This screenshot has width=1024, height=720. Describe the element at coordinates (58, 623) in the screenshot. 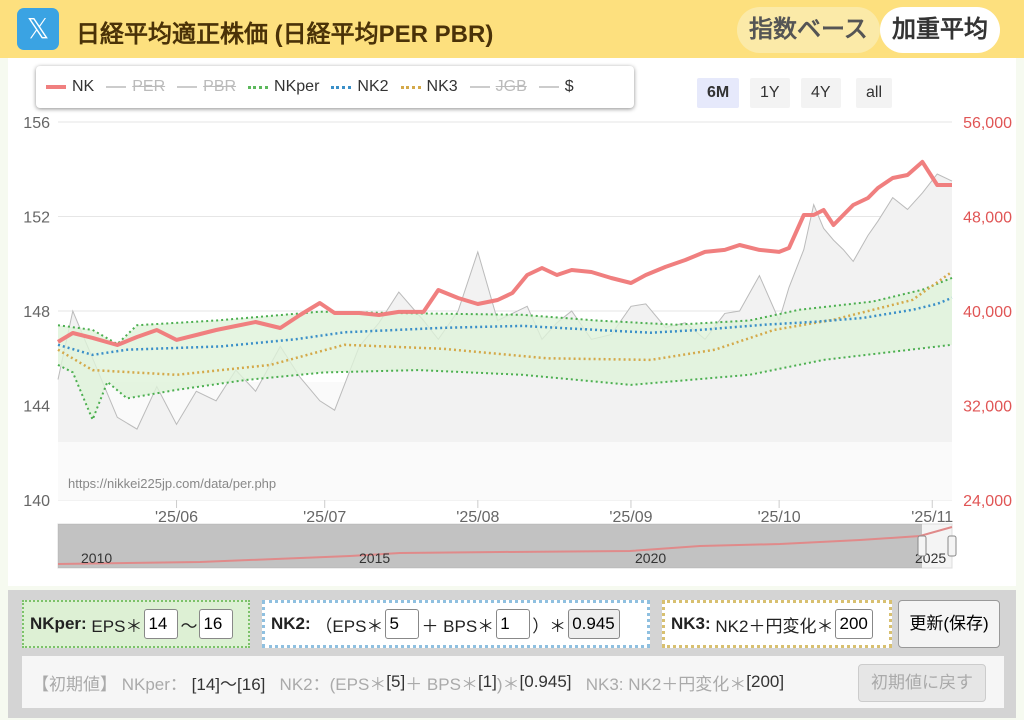

I see `nkper-label: NKper:` at that location.